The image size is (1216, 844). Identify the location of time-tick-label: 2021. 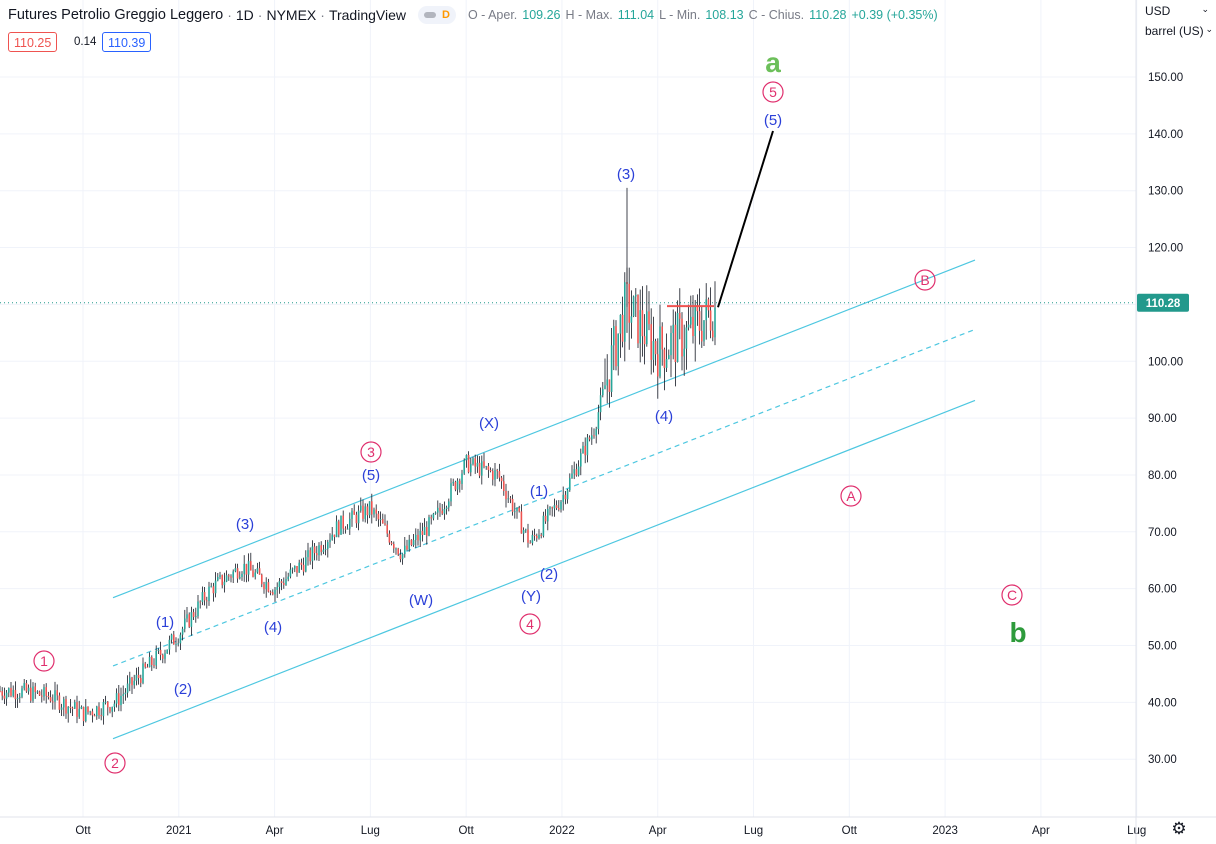
(179, 831).